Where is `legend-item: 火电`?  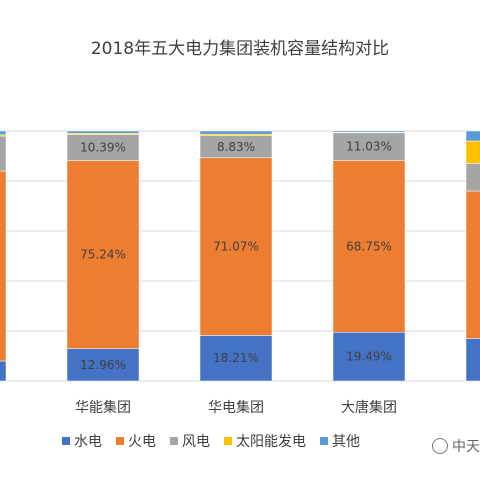 legend-item: 火电 is located at coordinates (136, 441).